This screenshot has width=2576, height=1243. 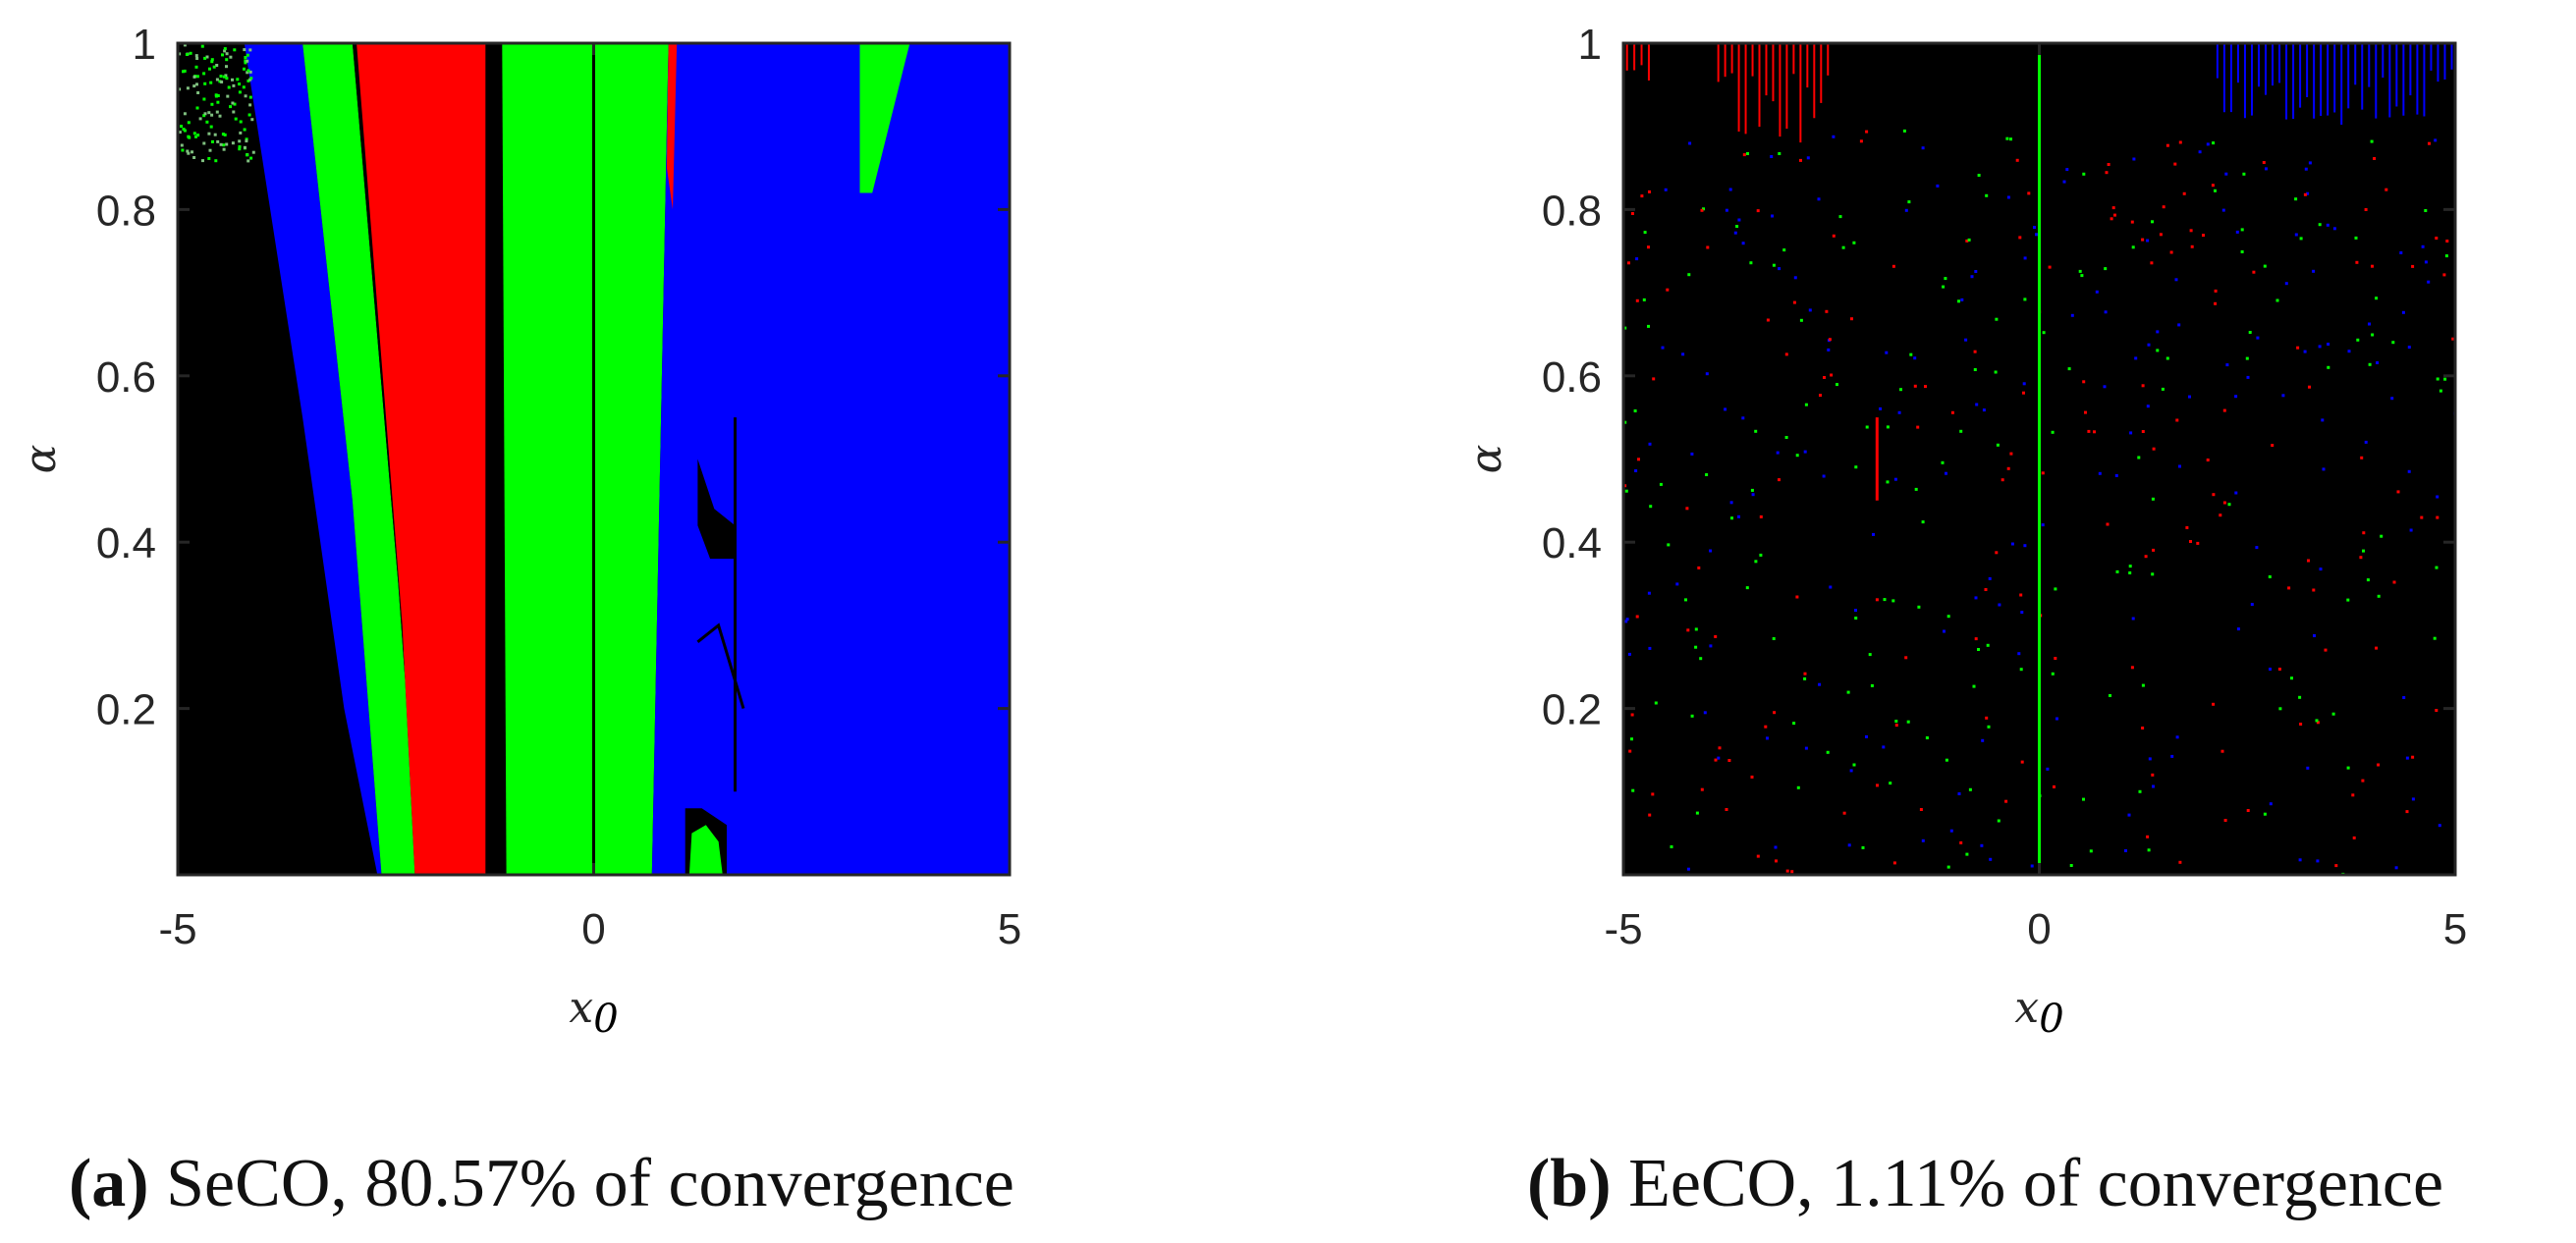 What do you see at coordinates (594, 1013) in the screenshot?
I see `x-axis-label: x0` at bounding box center [594, 1013].